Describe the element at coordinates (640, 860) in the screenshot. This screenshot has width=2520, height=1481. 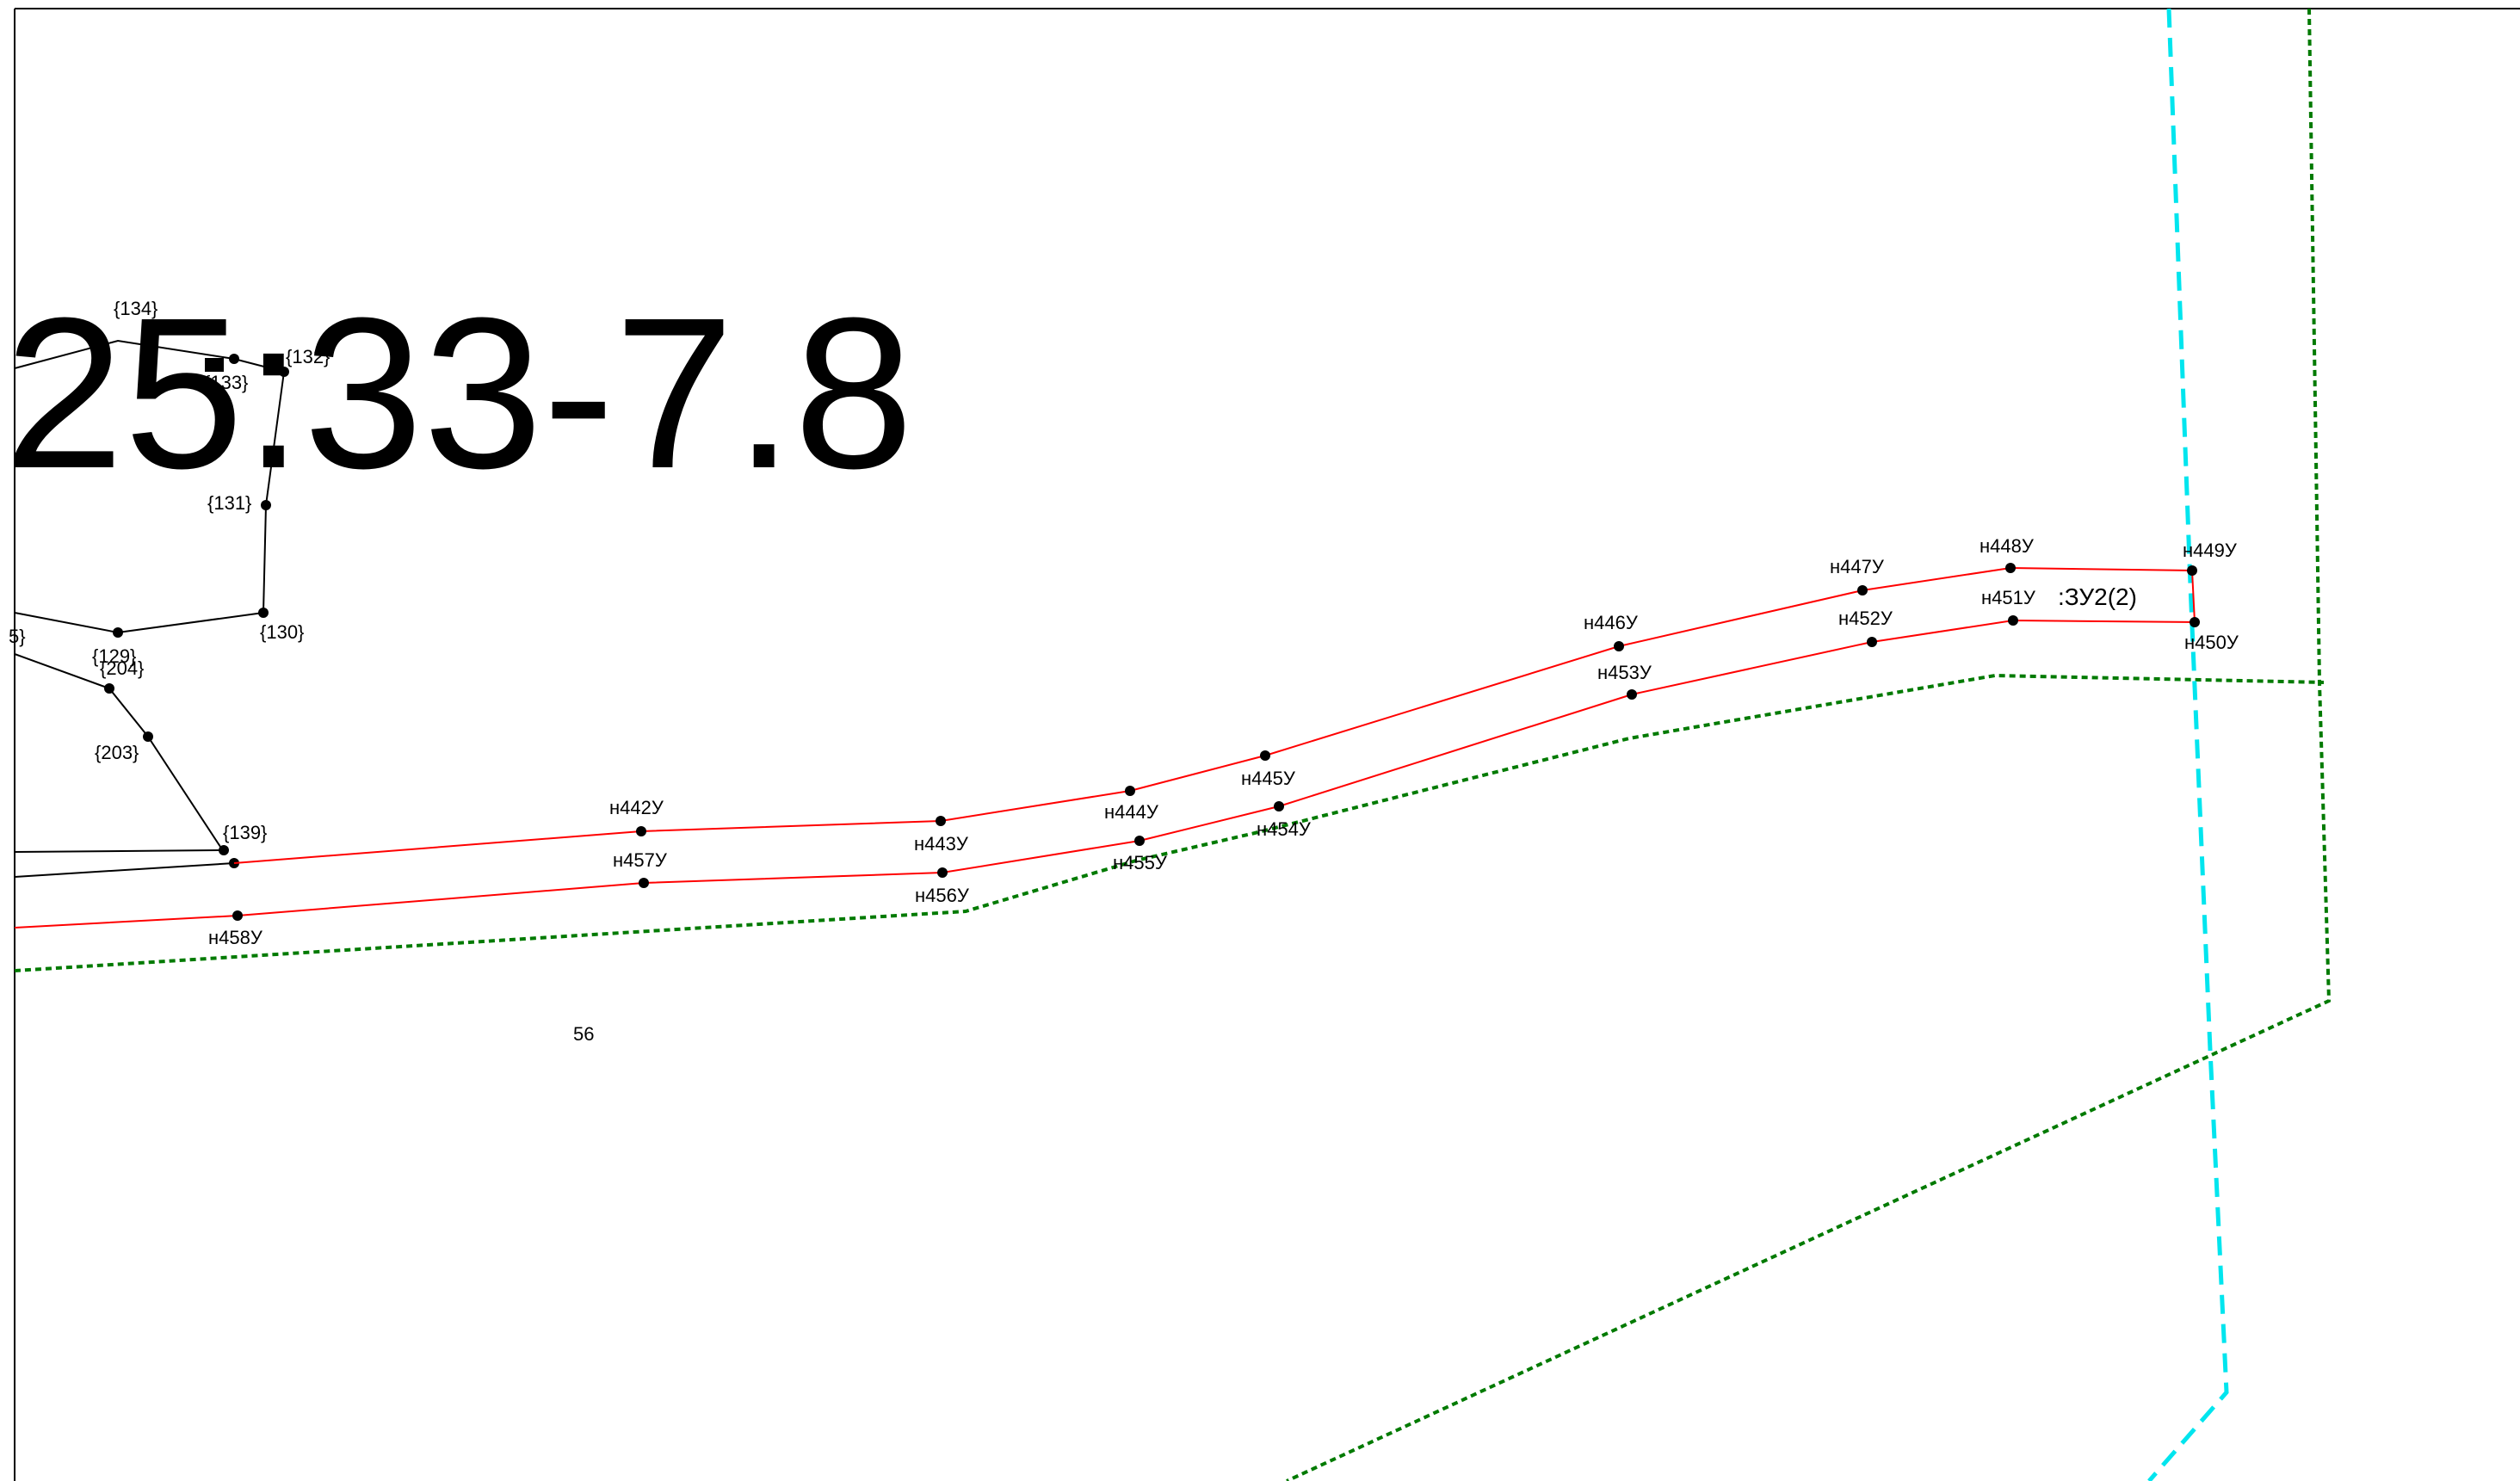
I see `new-point-label: н457У` at that location.